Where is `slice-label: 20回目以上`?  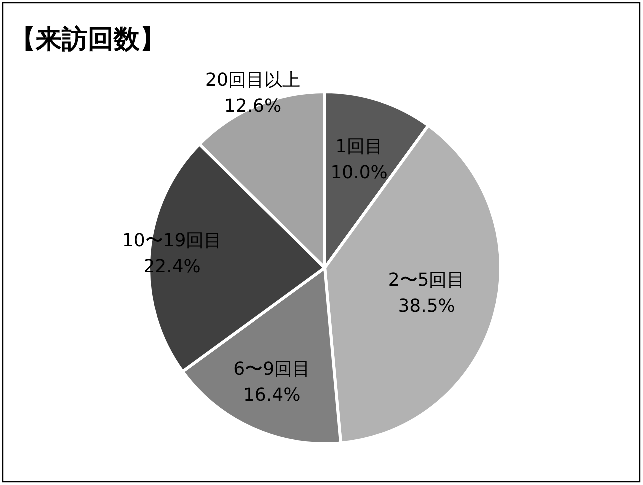
slice-label: 20回目以上 is located at coordinates (253, 80).